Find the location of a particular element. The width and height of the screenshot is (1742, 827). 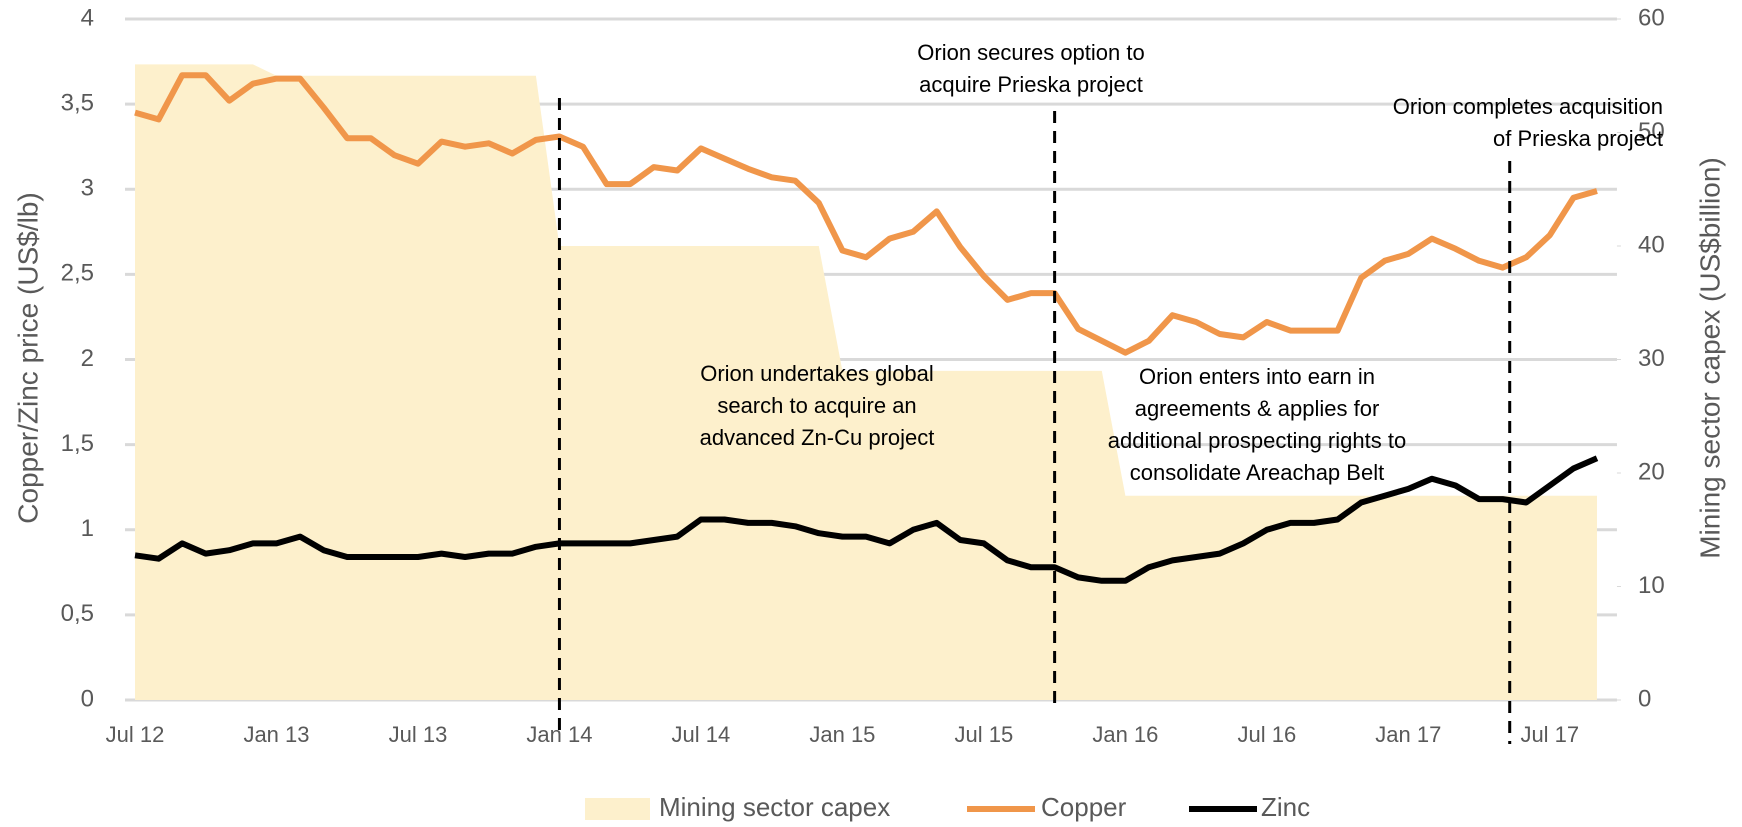

y-tick-label: 2 is located at coordinates (87, 358).